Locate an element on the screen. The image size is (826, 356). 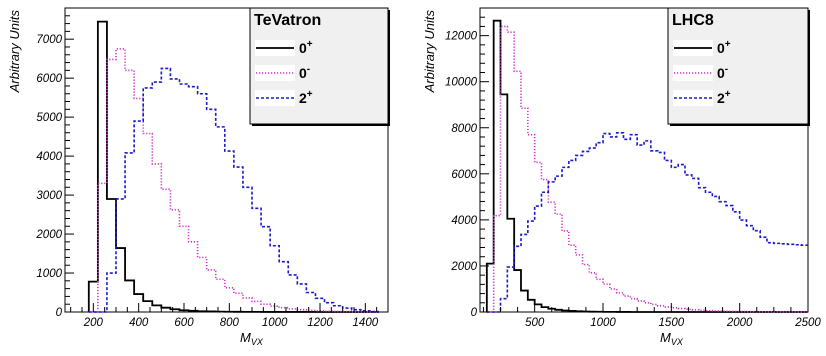
y-tick-label: 8000 is located at coordinates (464, 129).